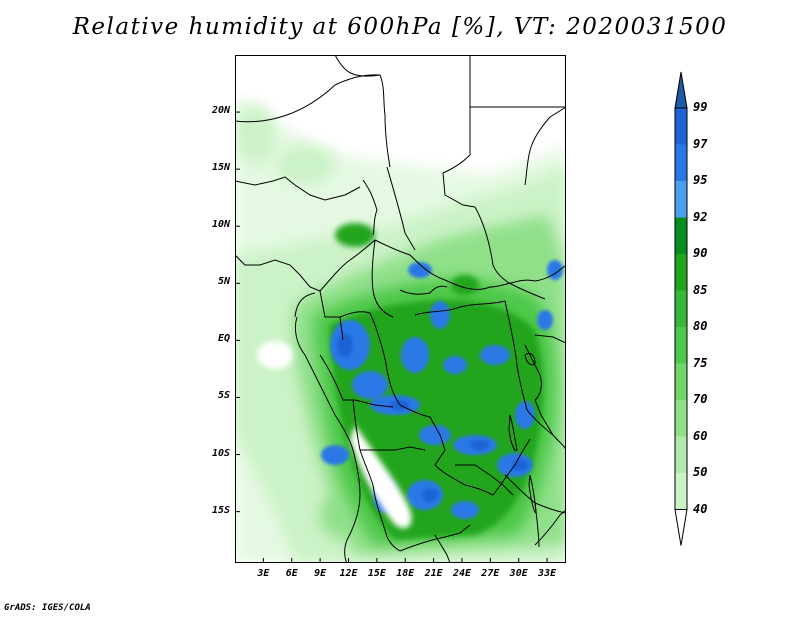  I want to click on colorbar-level-label: 70, so click(700, 399).